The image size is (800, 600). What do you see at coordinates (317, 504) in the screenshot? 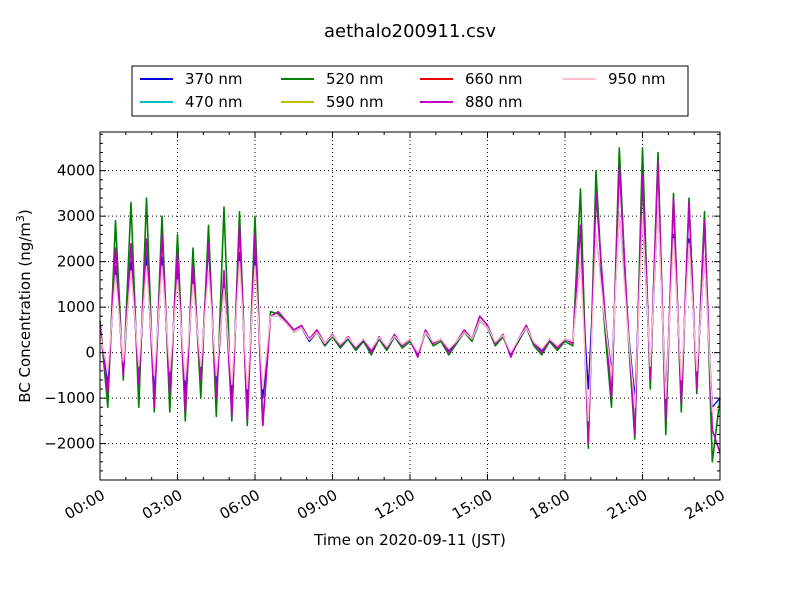
I see `x-tick-label: 09:00` at bounding box center [317, 504].